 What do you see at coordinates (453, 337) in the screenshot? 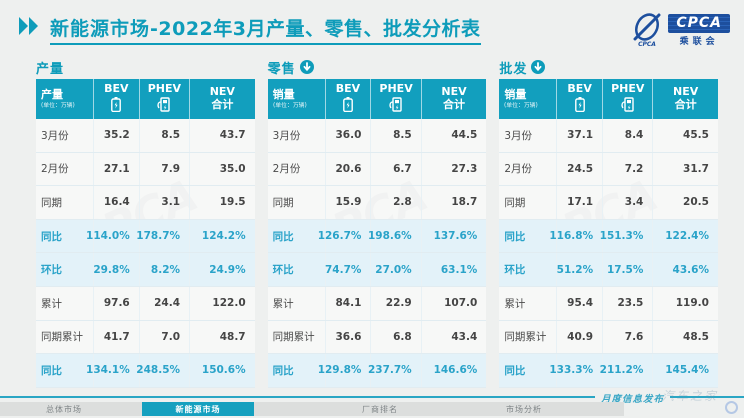
I see `cell-value: 43.4` at bounding box center [453, 337].